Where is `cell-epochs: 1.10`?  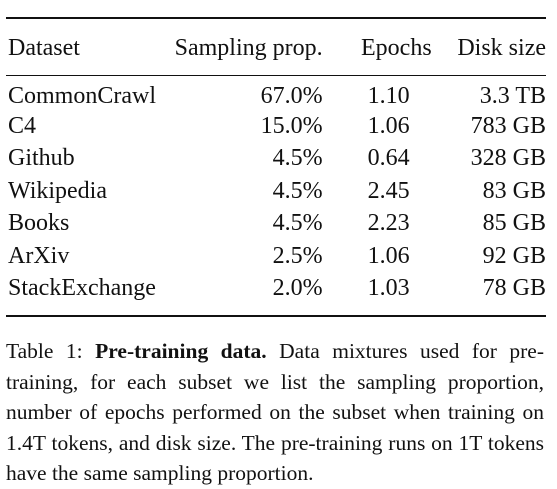
cell-epochs: 1.10 is located at coordinates (388, 96).